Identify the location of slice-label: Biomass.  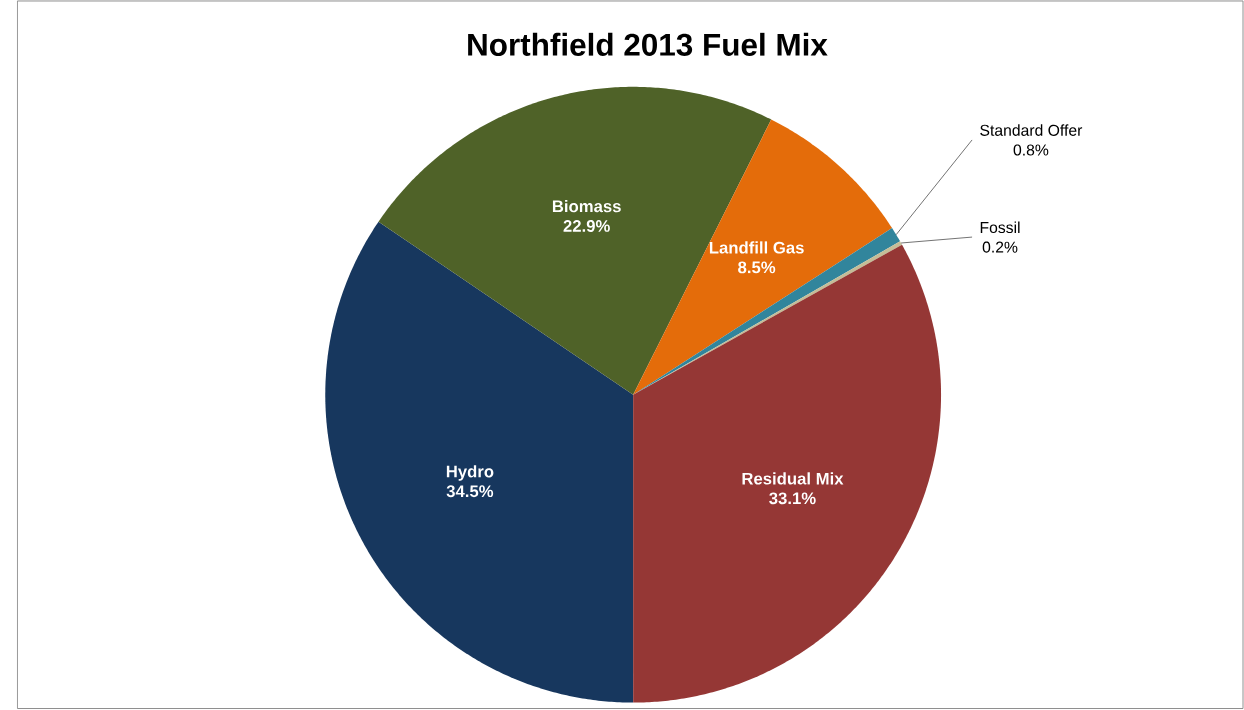
(586, 206).